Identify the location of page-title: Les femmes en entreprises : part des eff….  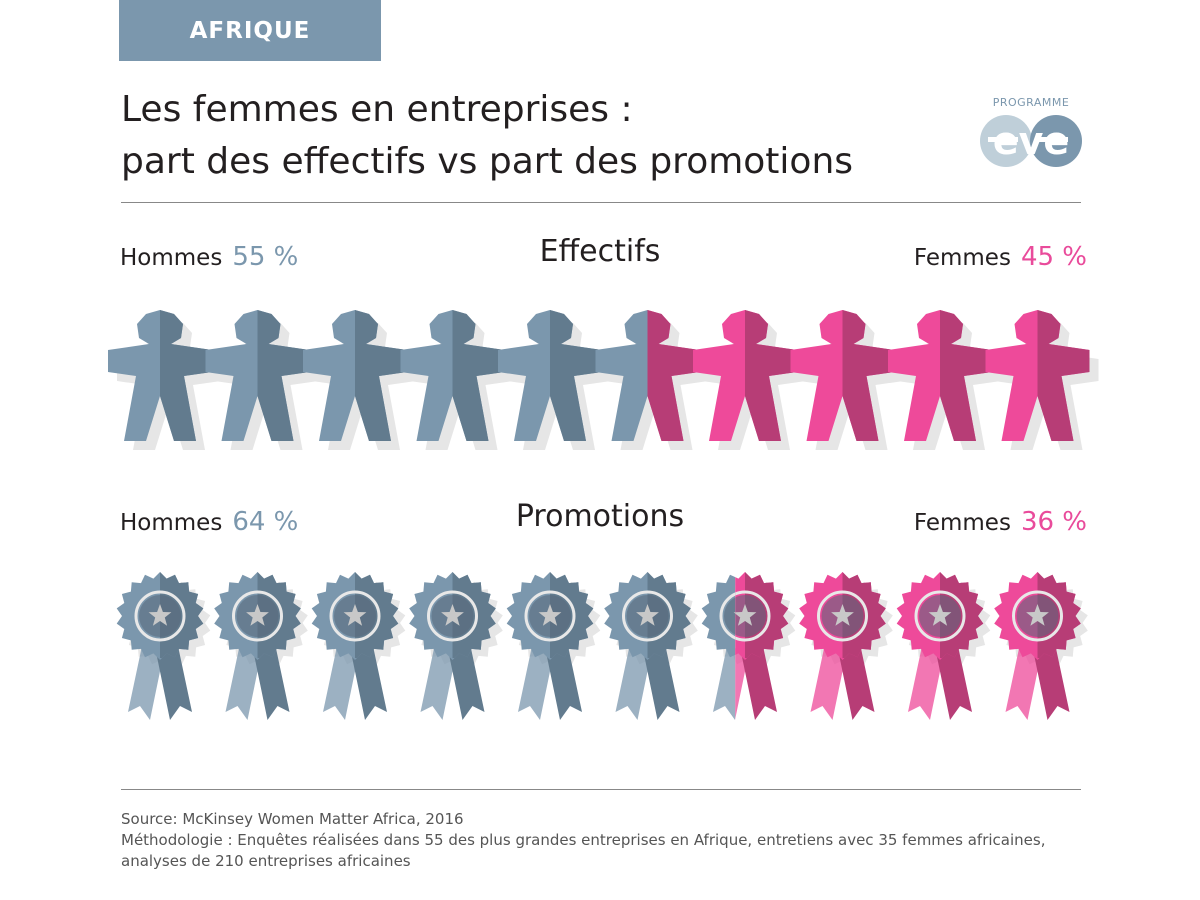
(487, 136).